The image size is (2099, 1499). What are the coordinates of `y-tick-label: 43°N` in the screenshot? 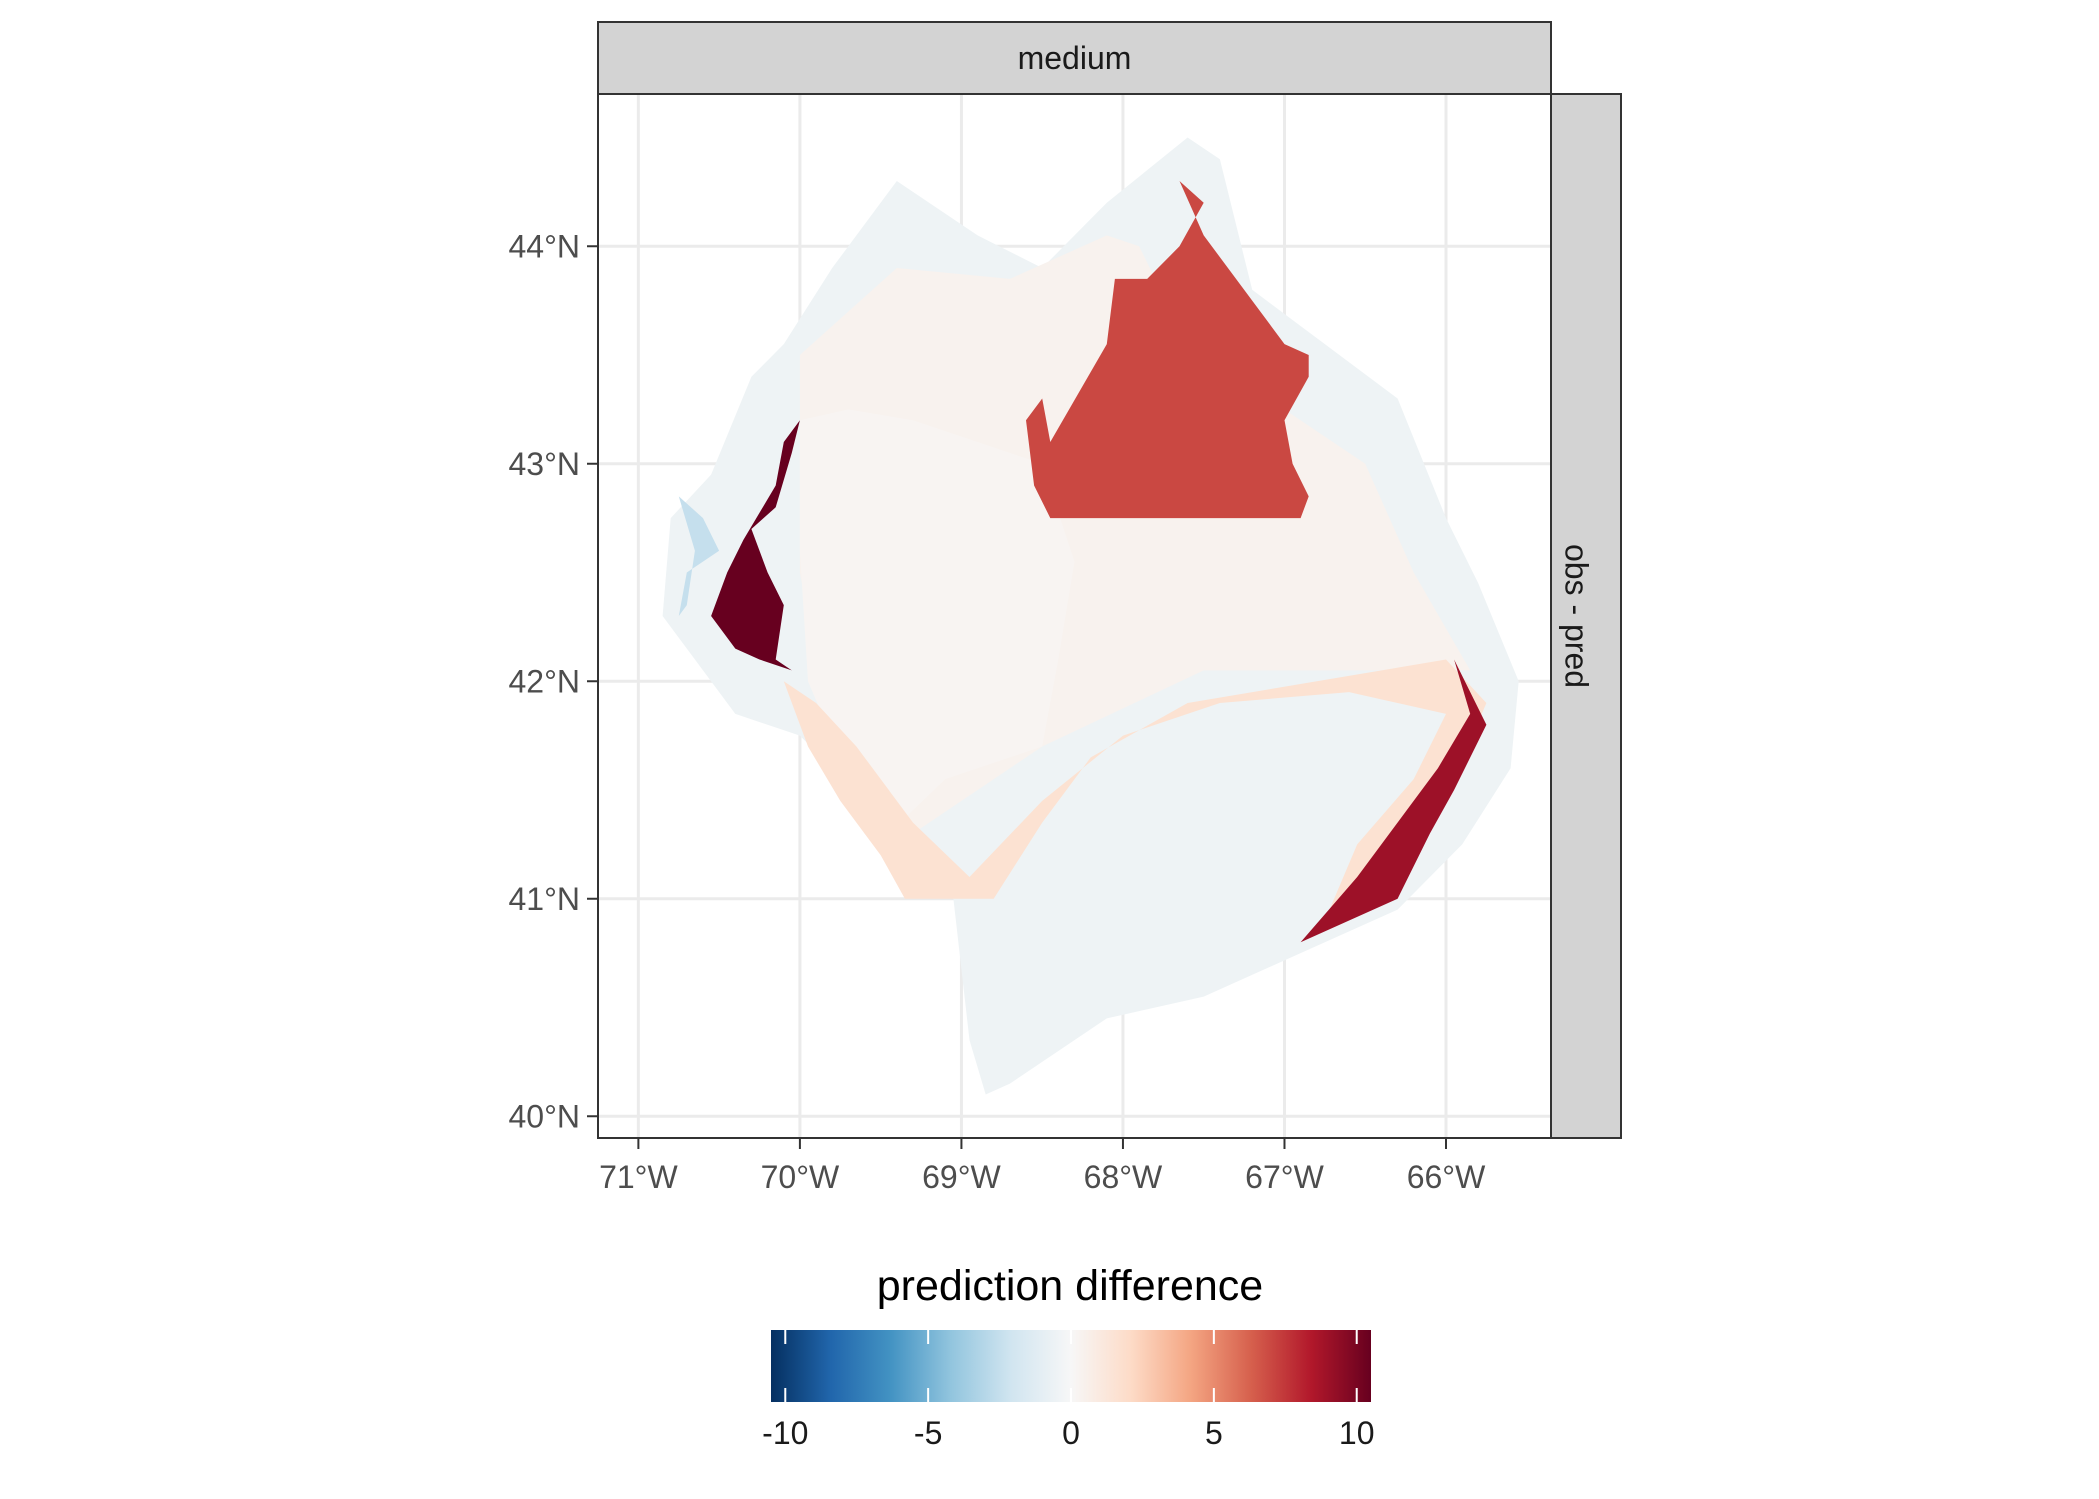 It's located at (545, 464).